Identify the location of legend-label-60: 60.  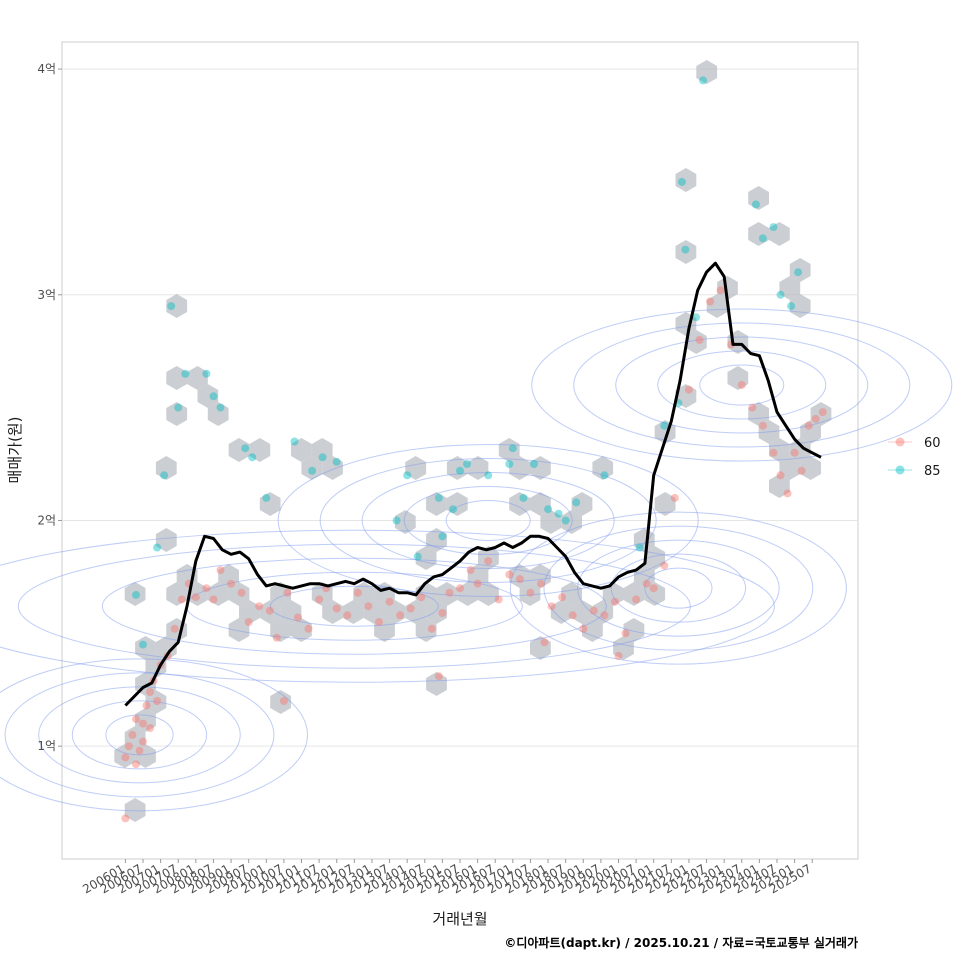
(932, 443).